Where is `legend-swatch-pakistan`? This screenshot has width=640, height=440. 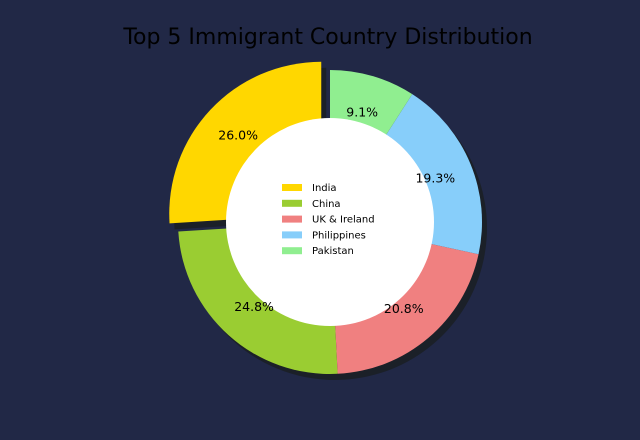 legend-swatch-pakistan is located at coordinates (292, 251).